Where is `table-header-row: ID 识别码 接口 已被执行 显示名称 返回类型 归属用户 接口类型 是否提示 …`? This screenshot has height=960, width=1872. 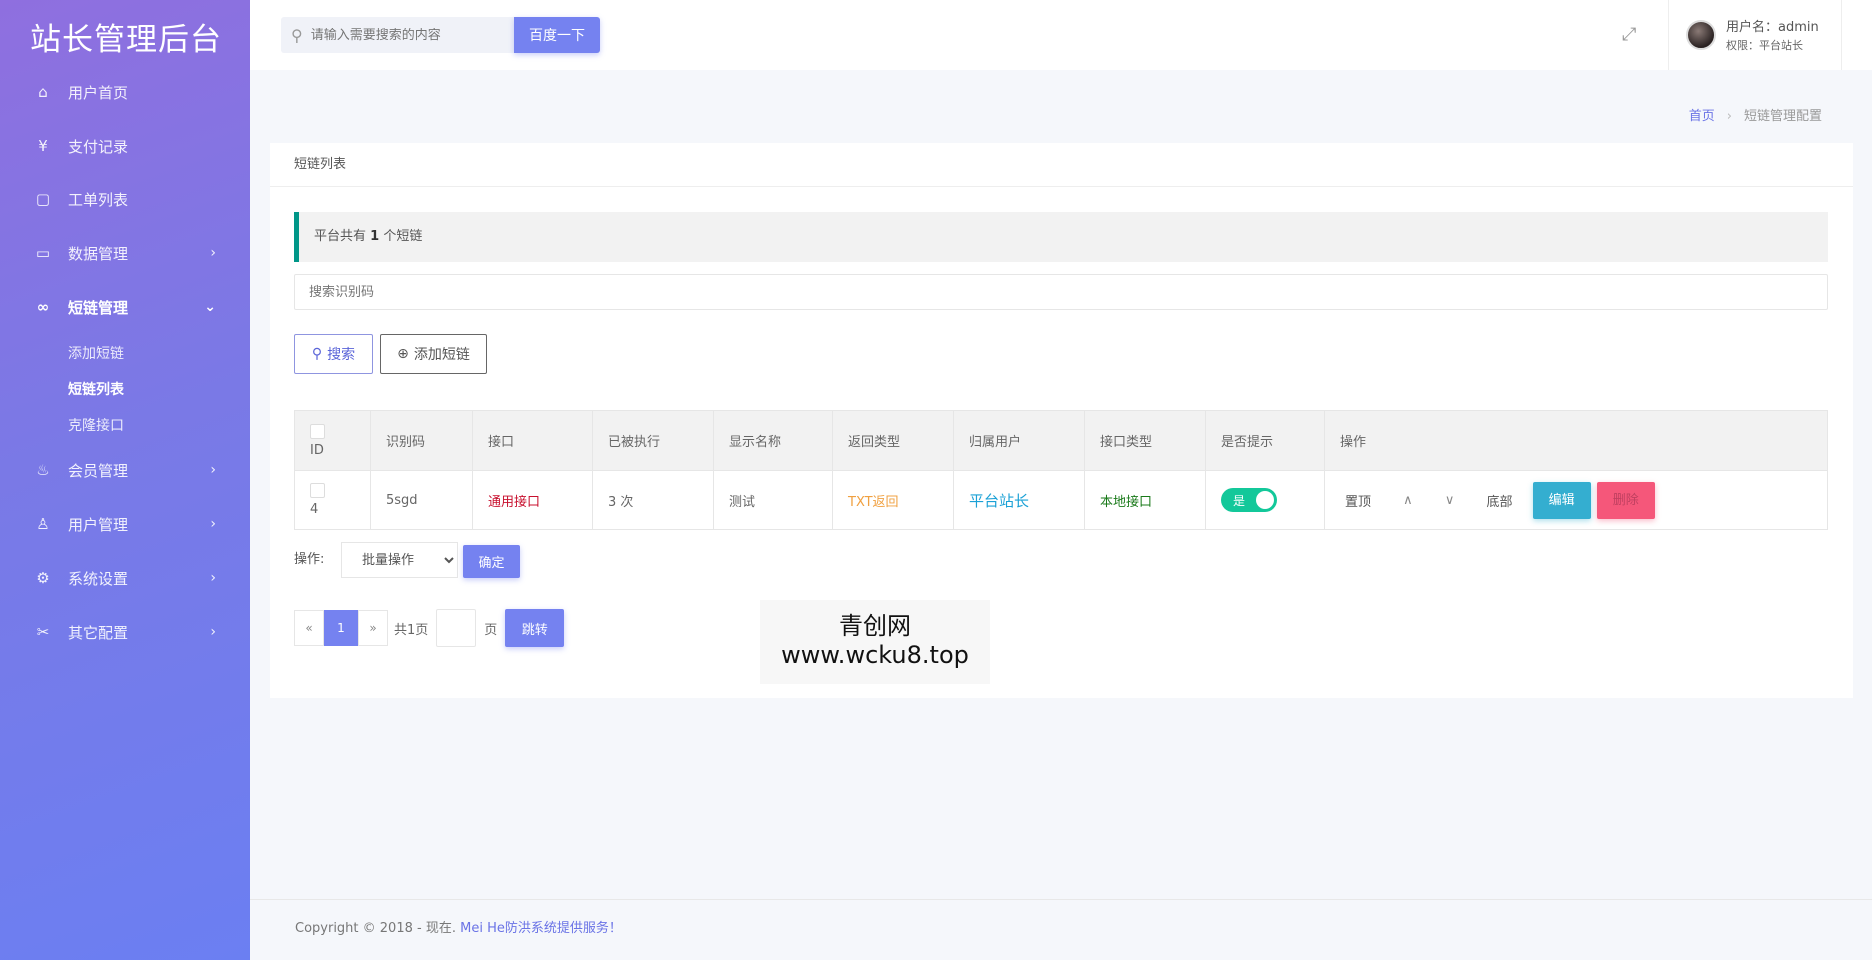 table-header-row: ID 识别码 接口 已被执行 显示名称 返回类型 归属用户 接口类型 是否提示 … is located at coordinates (1061, 440).